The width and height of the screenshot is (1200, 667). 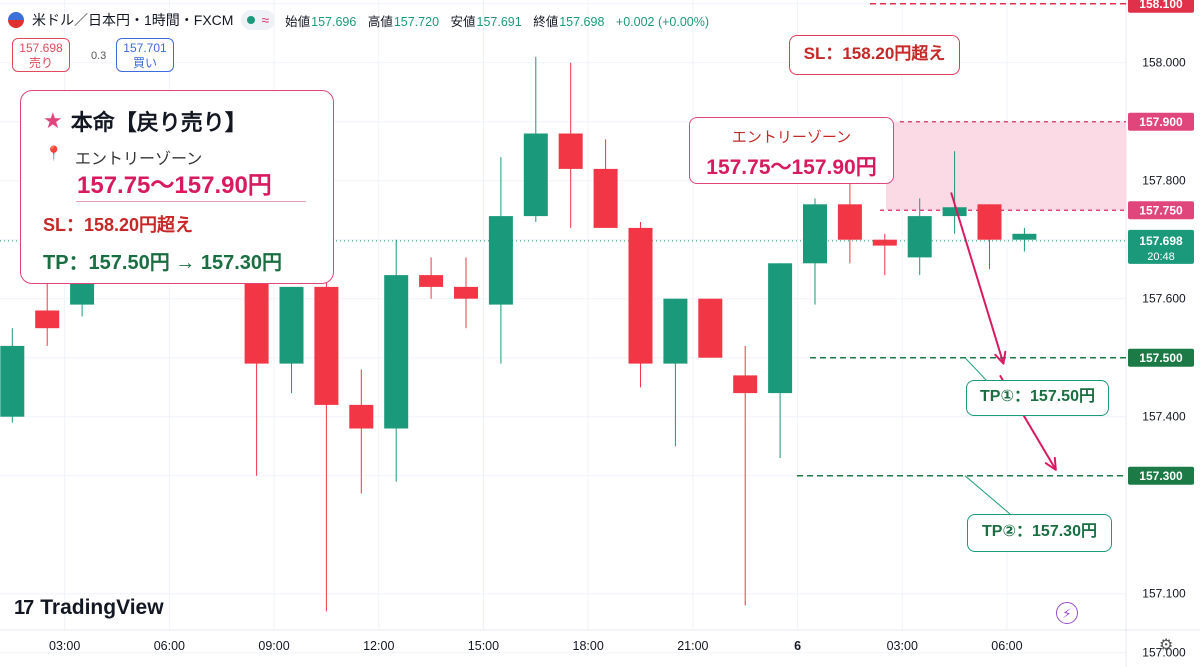 I want to click on symbol-title: 米ドル／日本円・1時間・FXCM, so click(x=133, y=20).